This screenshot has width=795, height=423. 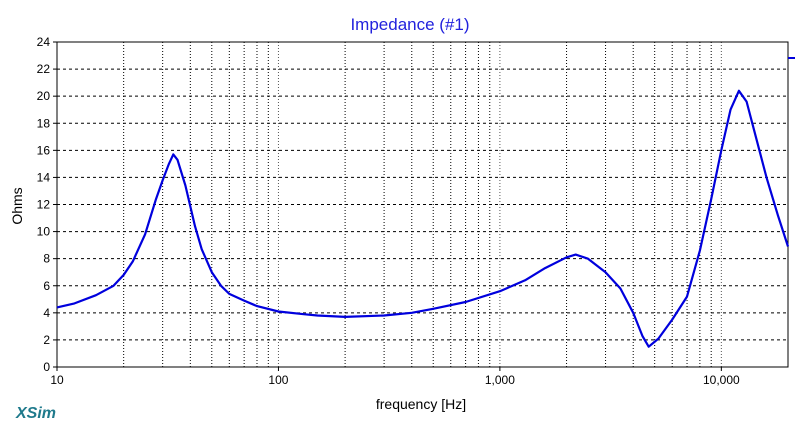 I want to click on x-tick-label: 10,000, so click(x=721, y=380).